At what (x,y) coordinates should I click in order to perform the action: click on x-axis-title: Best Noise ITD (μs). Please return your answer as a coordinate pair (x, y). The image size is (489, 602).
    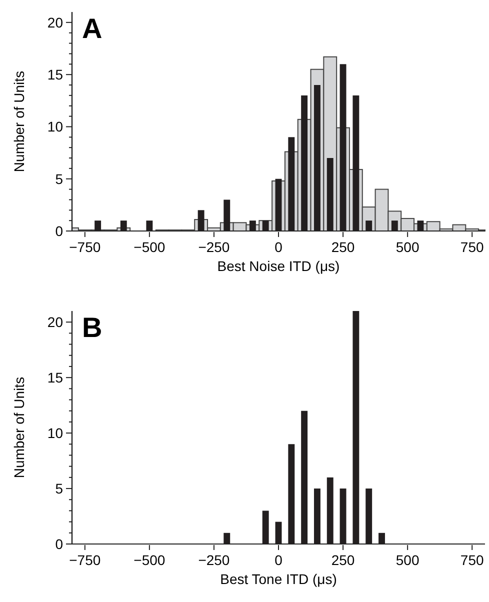
    Looking at the image, I should click on (278, 266).